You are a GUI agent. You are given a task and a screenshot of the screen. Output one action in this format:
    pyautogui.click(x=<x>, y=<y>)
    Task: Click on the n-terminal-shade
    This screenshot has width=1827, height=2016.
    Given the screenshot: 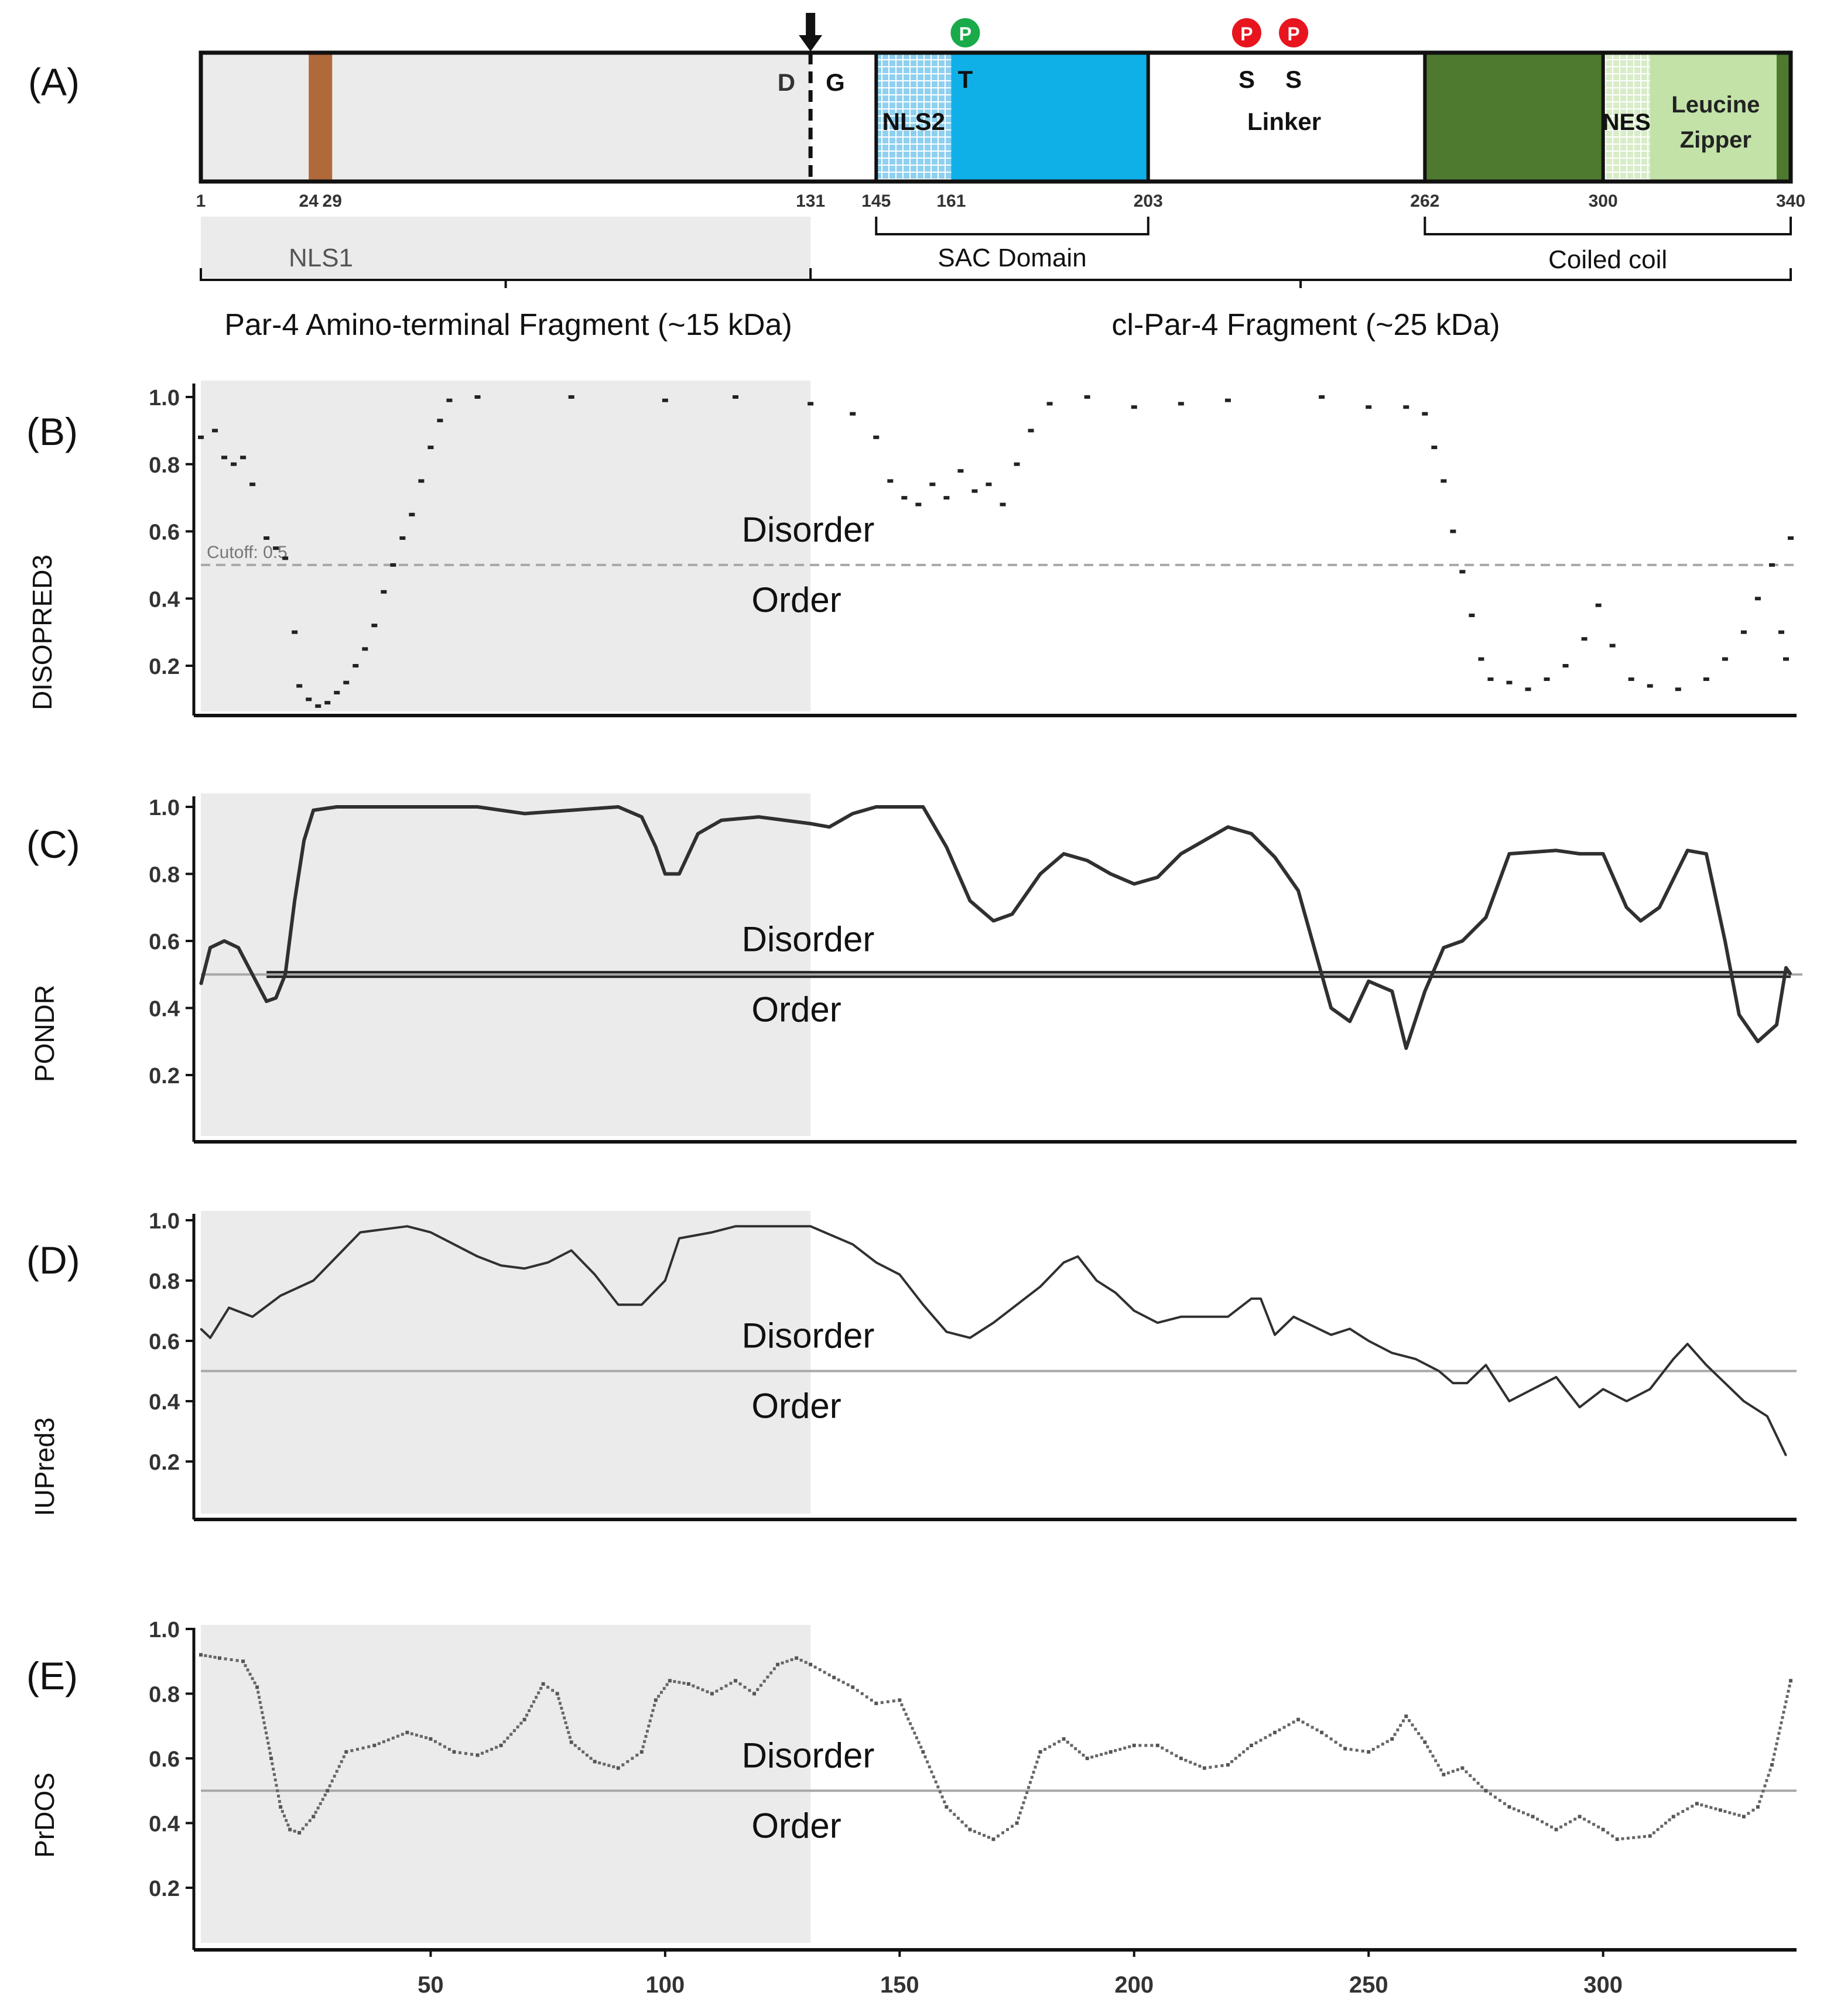 What is the action you would take?
    pyautogui.click(x=506, y=964)
    